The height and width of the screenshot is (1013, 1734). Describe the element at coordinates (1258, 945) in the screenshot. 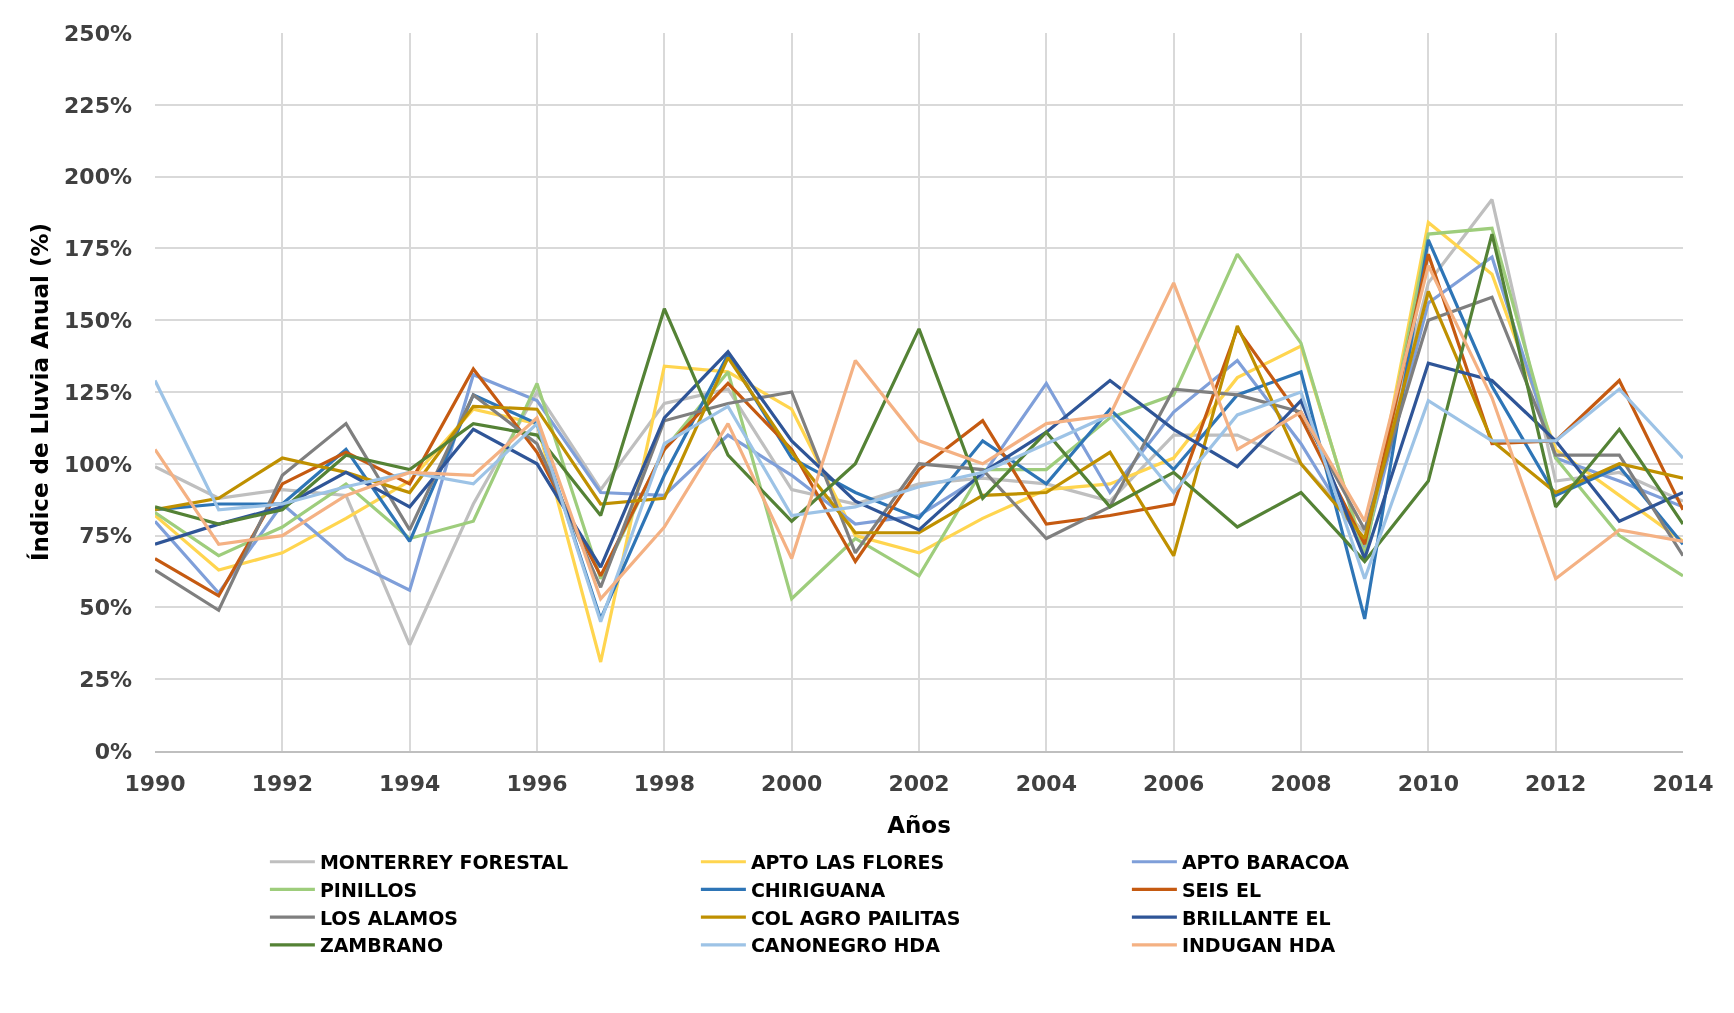

I see `legend-label: INDUGAN HDA` at that location.